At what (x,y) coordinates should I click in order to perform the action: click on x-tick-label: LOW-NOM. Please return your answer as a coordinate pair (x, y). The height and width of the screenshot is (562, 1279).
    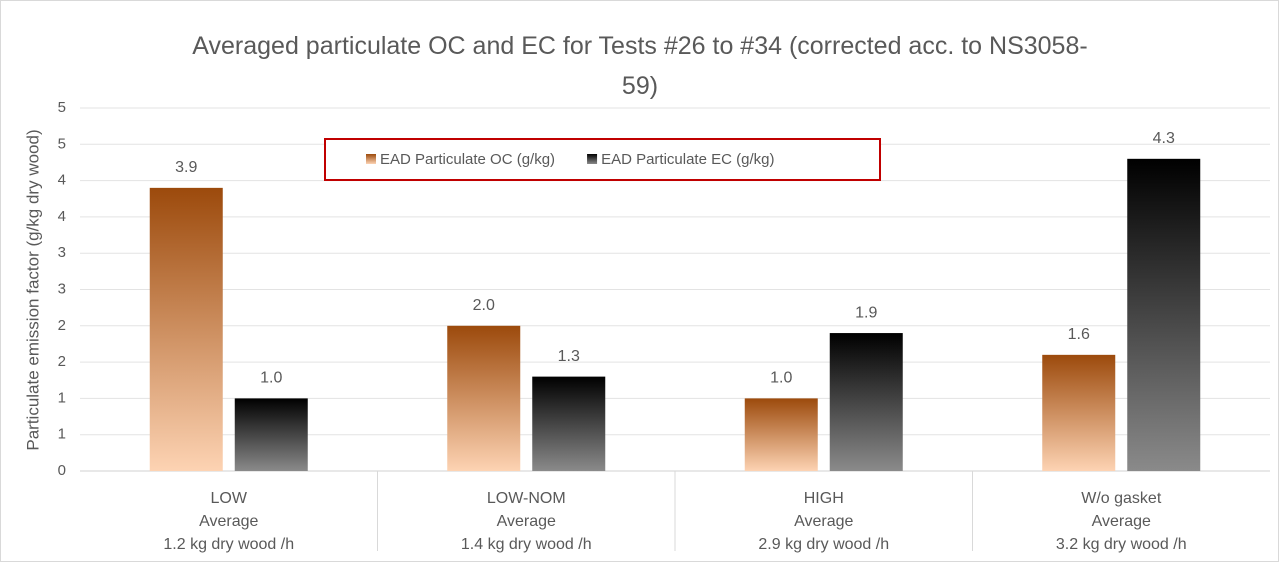
    Looking at the image, I should click on (526, 498).